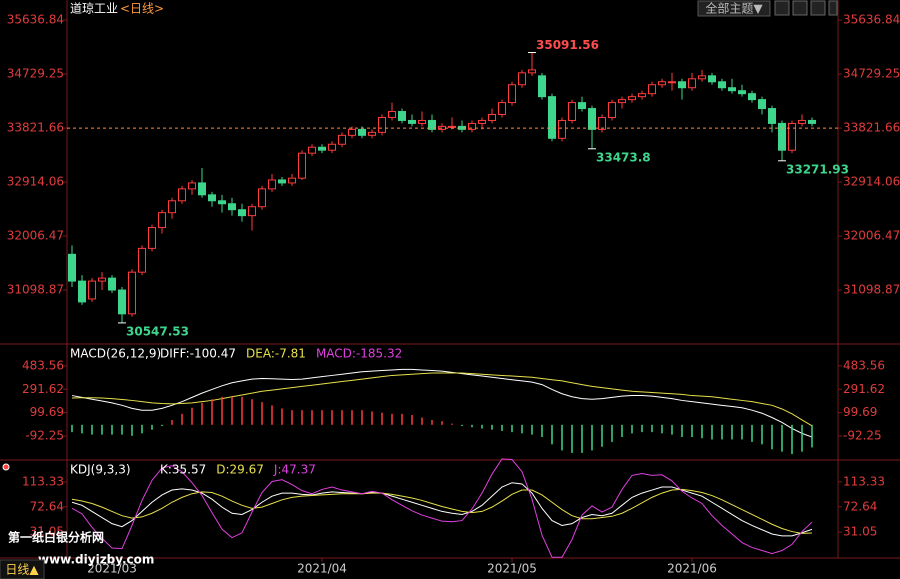  I want to click on legend-entry: DIFF:-100.47, so click(198, 354).